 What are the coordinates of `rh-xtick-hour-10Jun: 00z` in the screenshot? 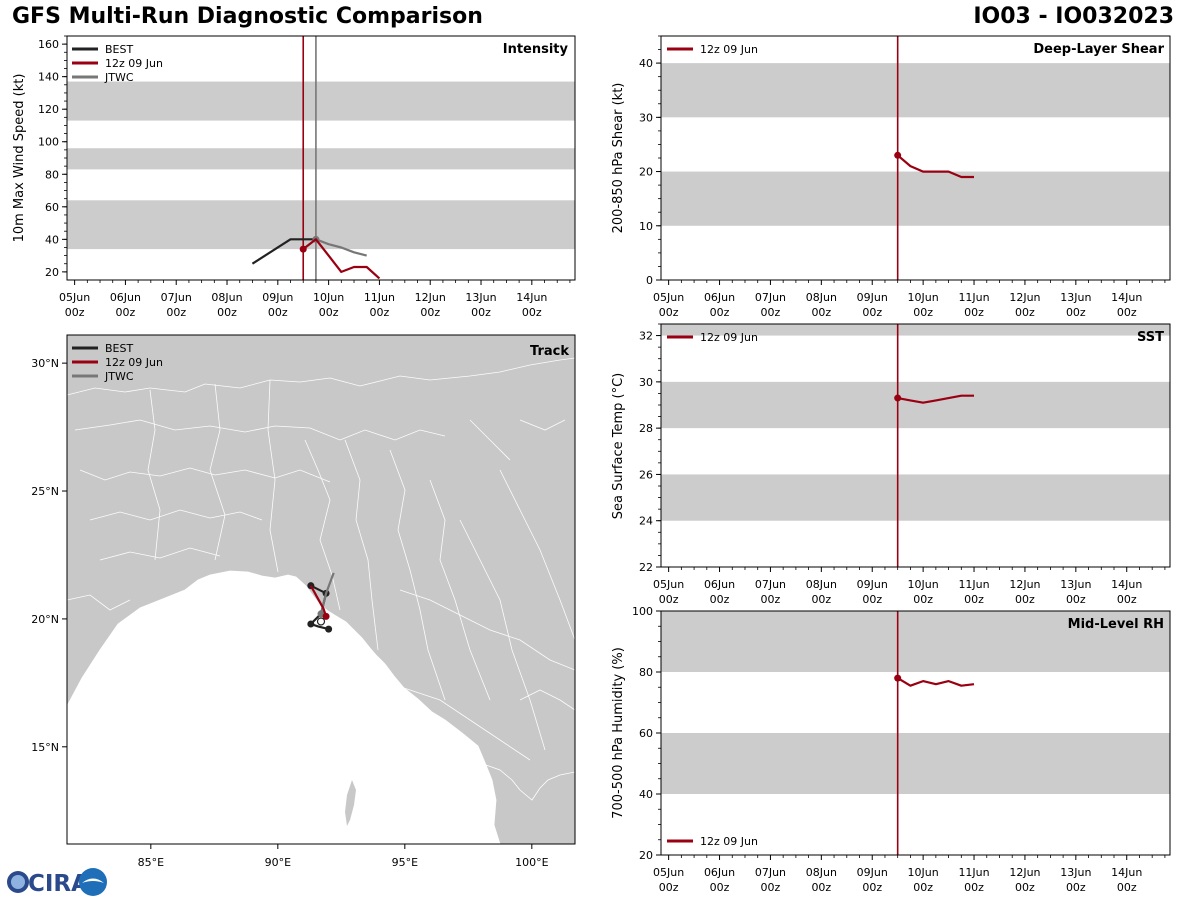 It's located at (923, 887).